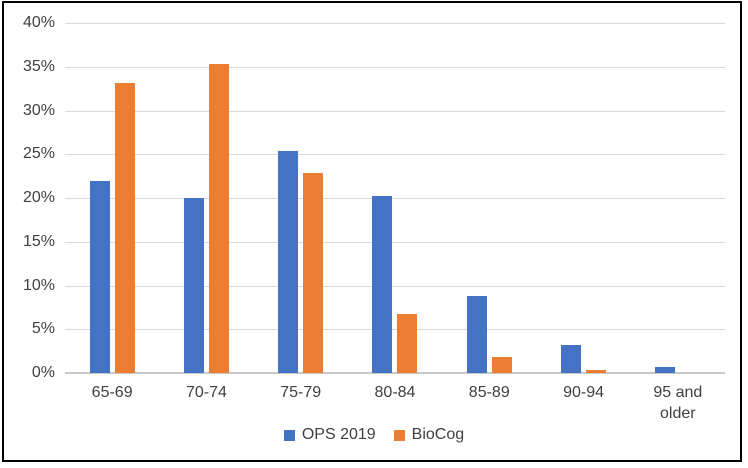 The height and width of the screenshot is (468, 748). Describe the element at coordinates (43, 329) in the screenshot. I see `y-tick-label: 5%` at that location.